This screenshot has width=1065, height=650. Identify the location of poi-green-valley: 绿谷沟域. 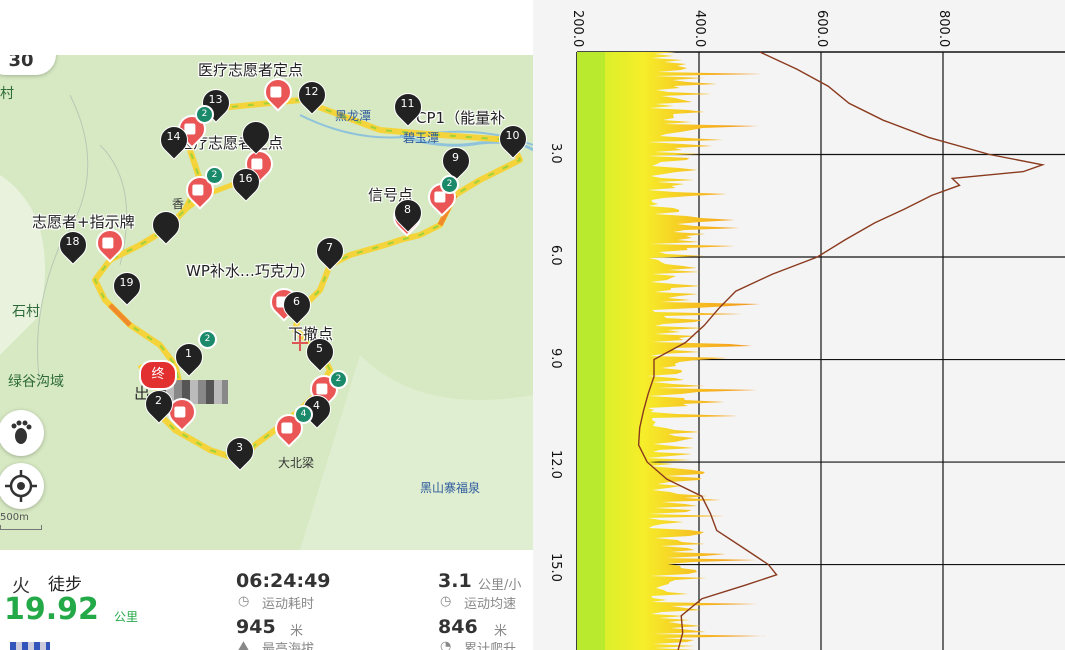
(36, 382).